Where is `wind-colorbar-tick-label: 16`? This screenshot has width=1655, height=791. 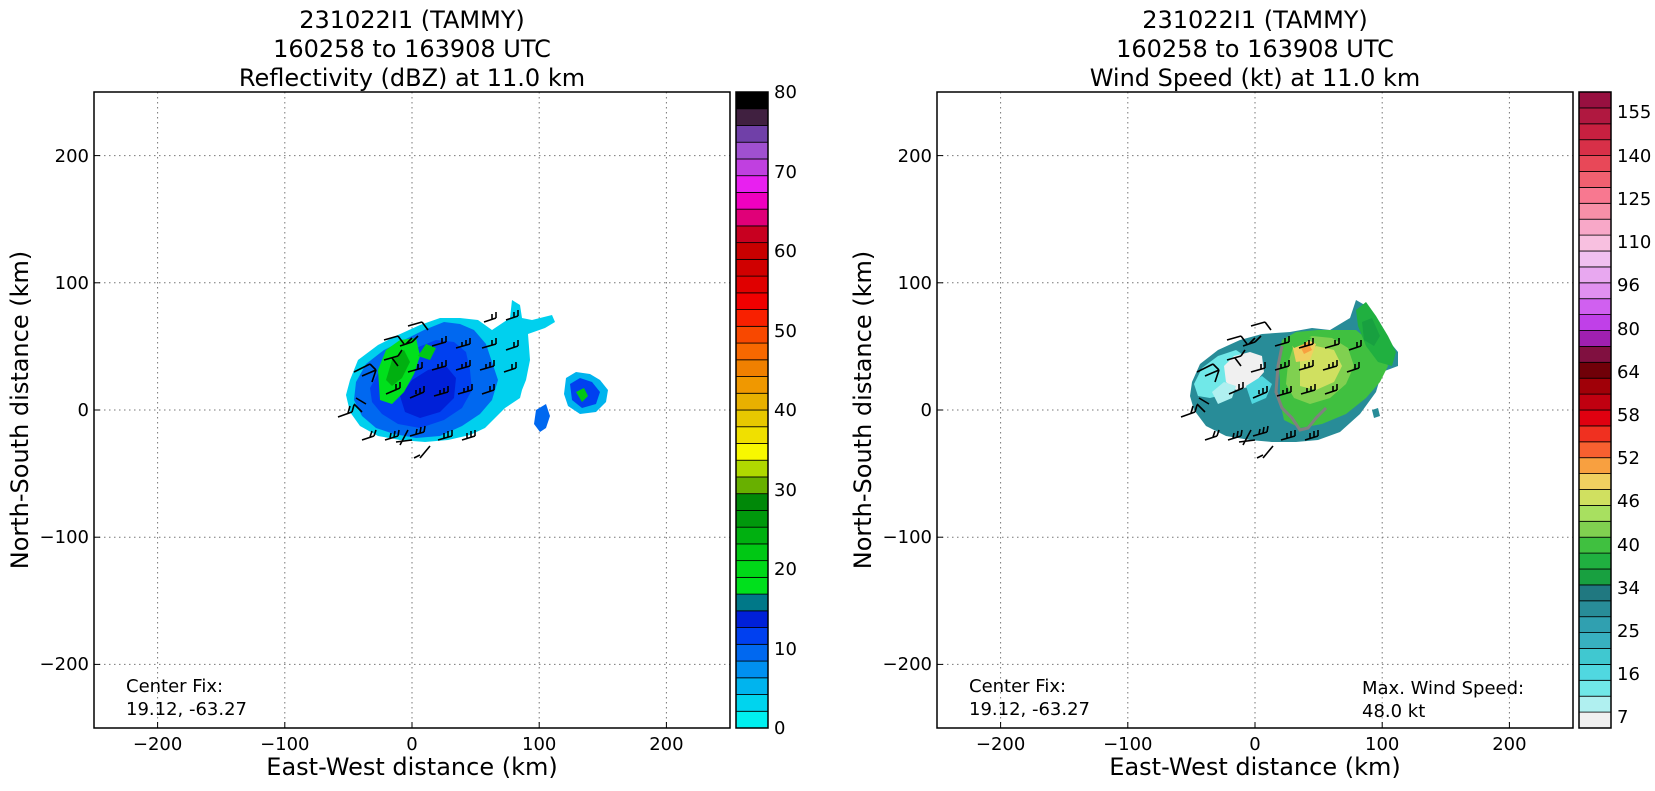
wind-colorbar-tick-label: 16 is located at coordinates (1628, 674).